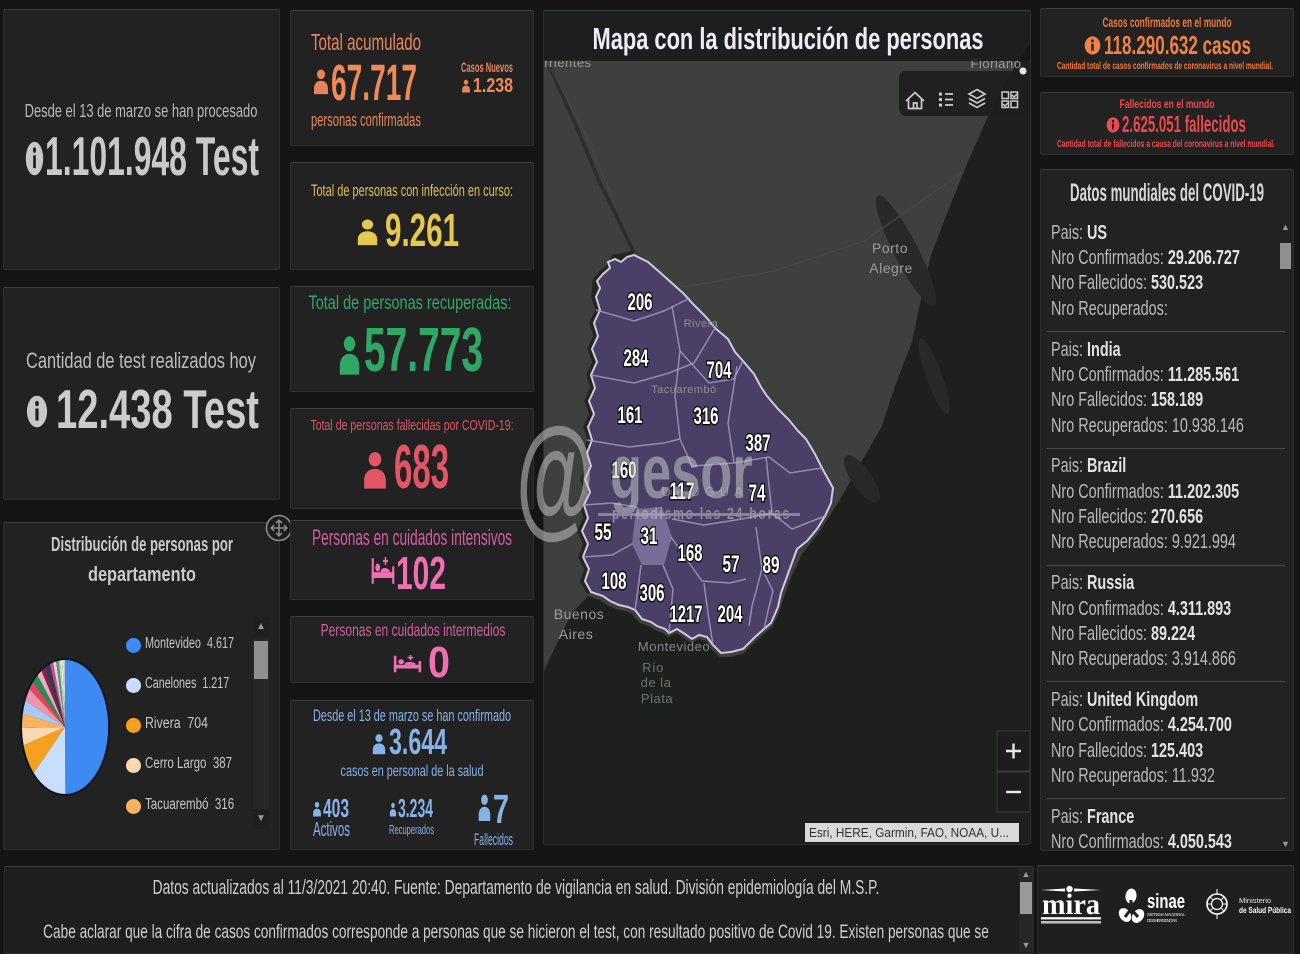  What do you see at coordinates (614, 581) in the screenshot?
I see `svg-text: 108` at bounding box center [614, 581].